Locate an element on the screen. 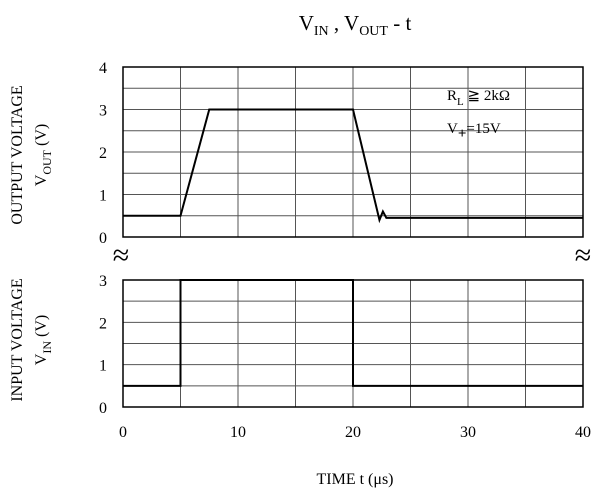  y-tick-label-input: 0 is located at coordinates (103, 408).